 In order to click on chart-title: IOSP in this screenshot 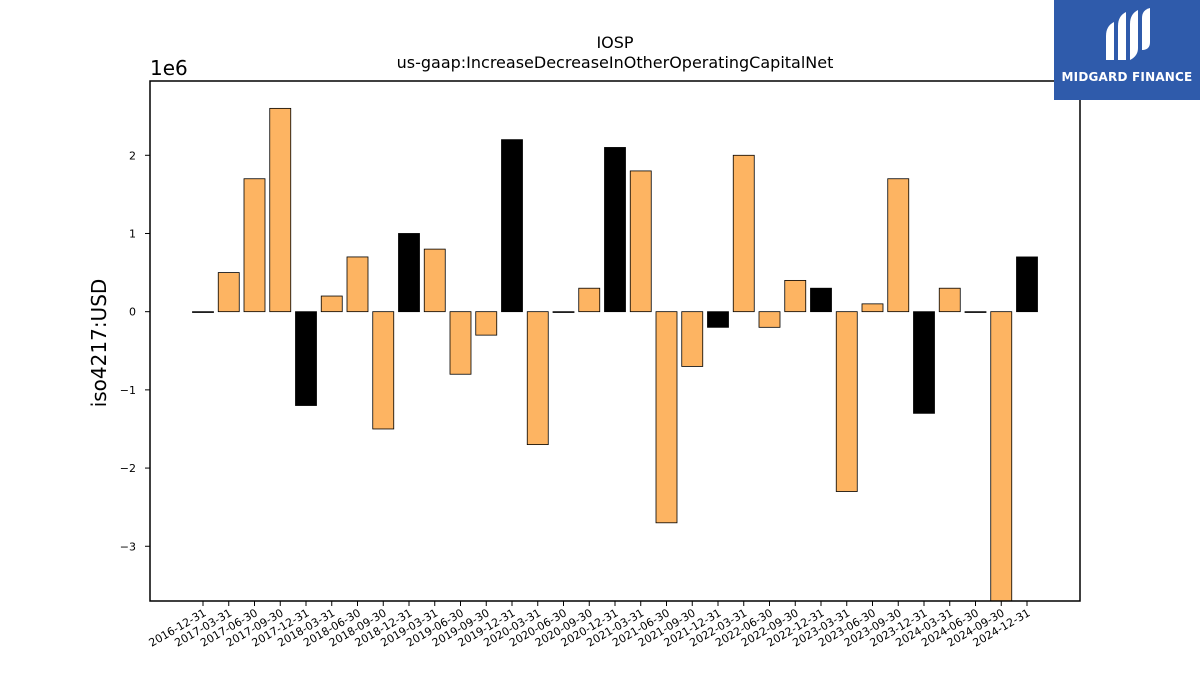, I will do `click(614, 42)`.